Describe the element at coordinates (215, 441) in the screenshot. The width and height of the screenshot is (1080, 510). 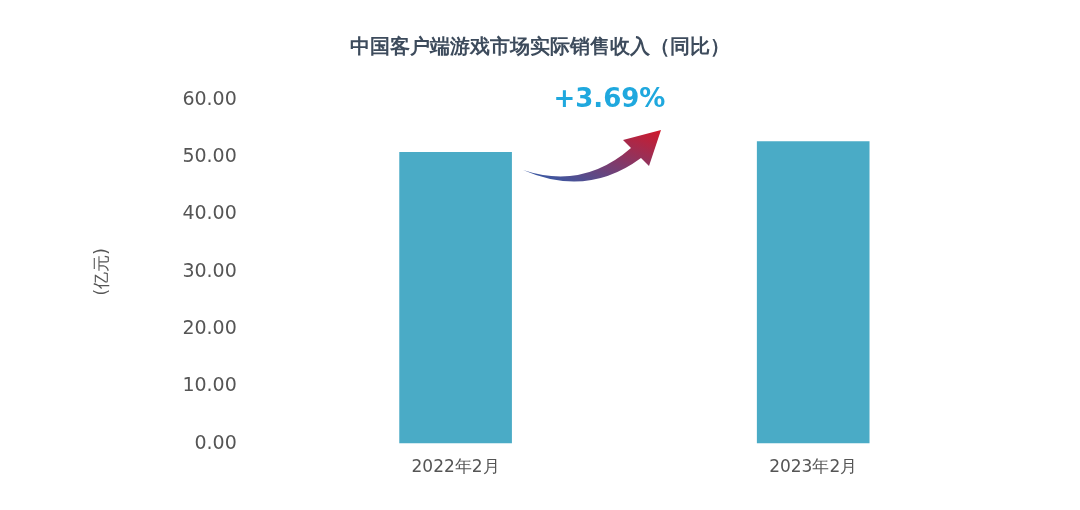
I see `y-tick-label: 0.00` at that location.